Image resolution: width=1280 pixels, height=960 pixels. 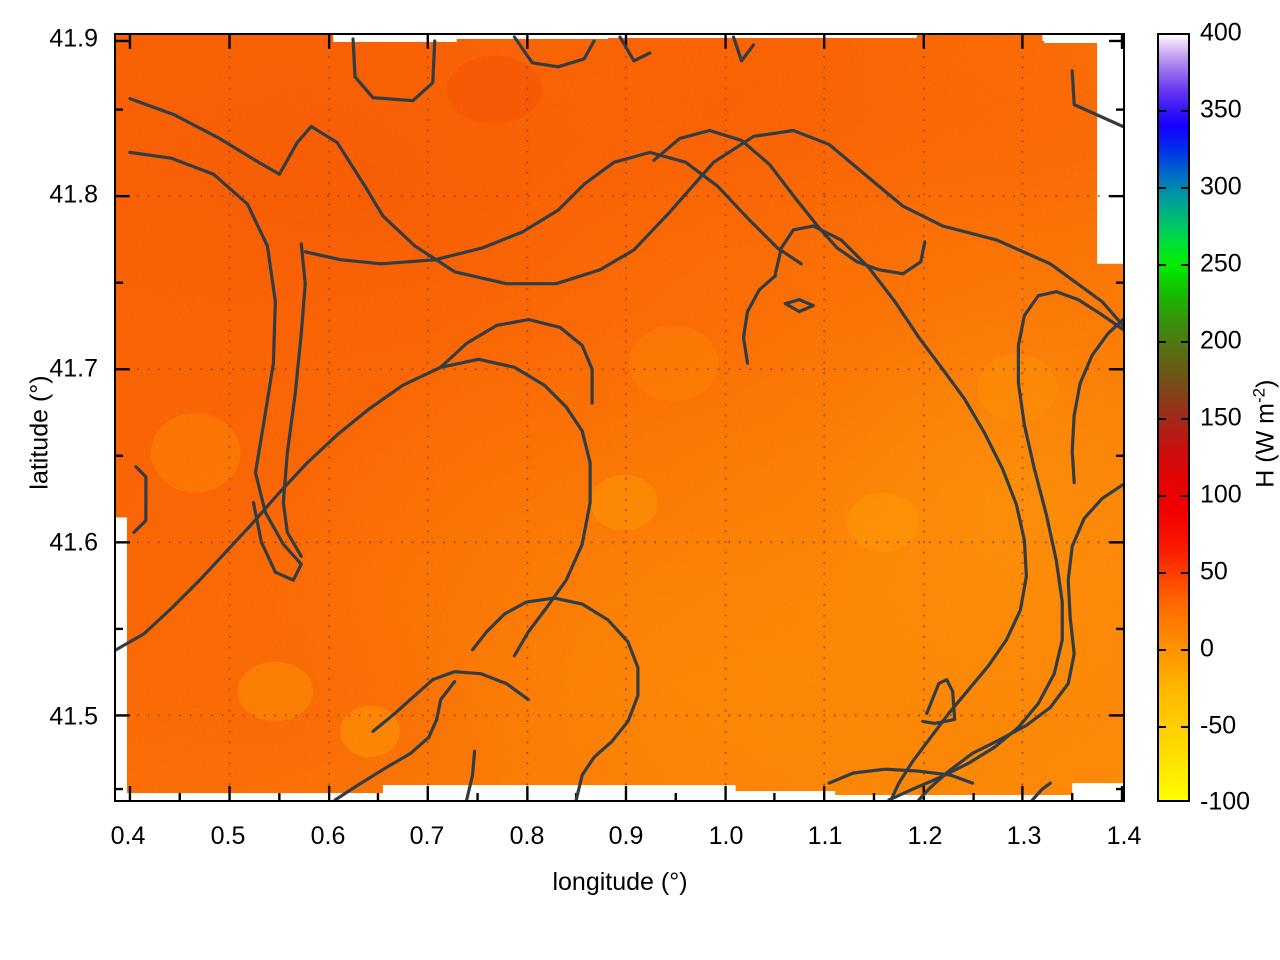 What do you see at coordinates (726, 836) in the screenshot?
I see `xtick-label-1-0: 1.0` at bounding box center [726, 836].